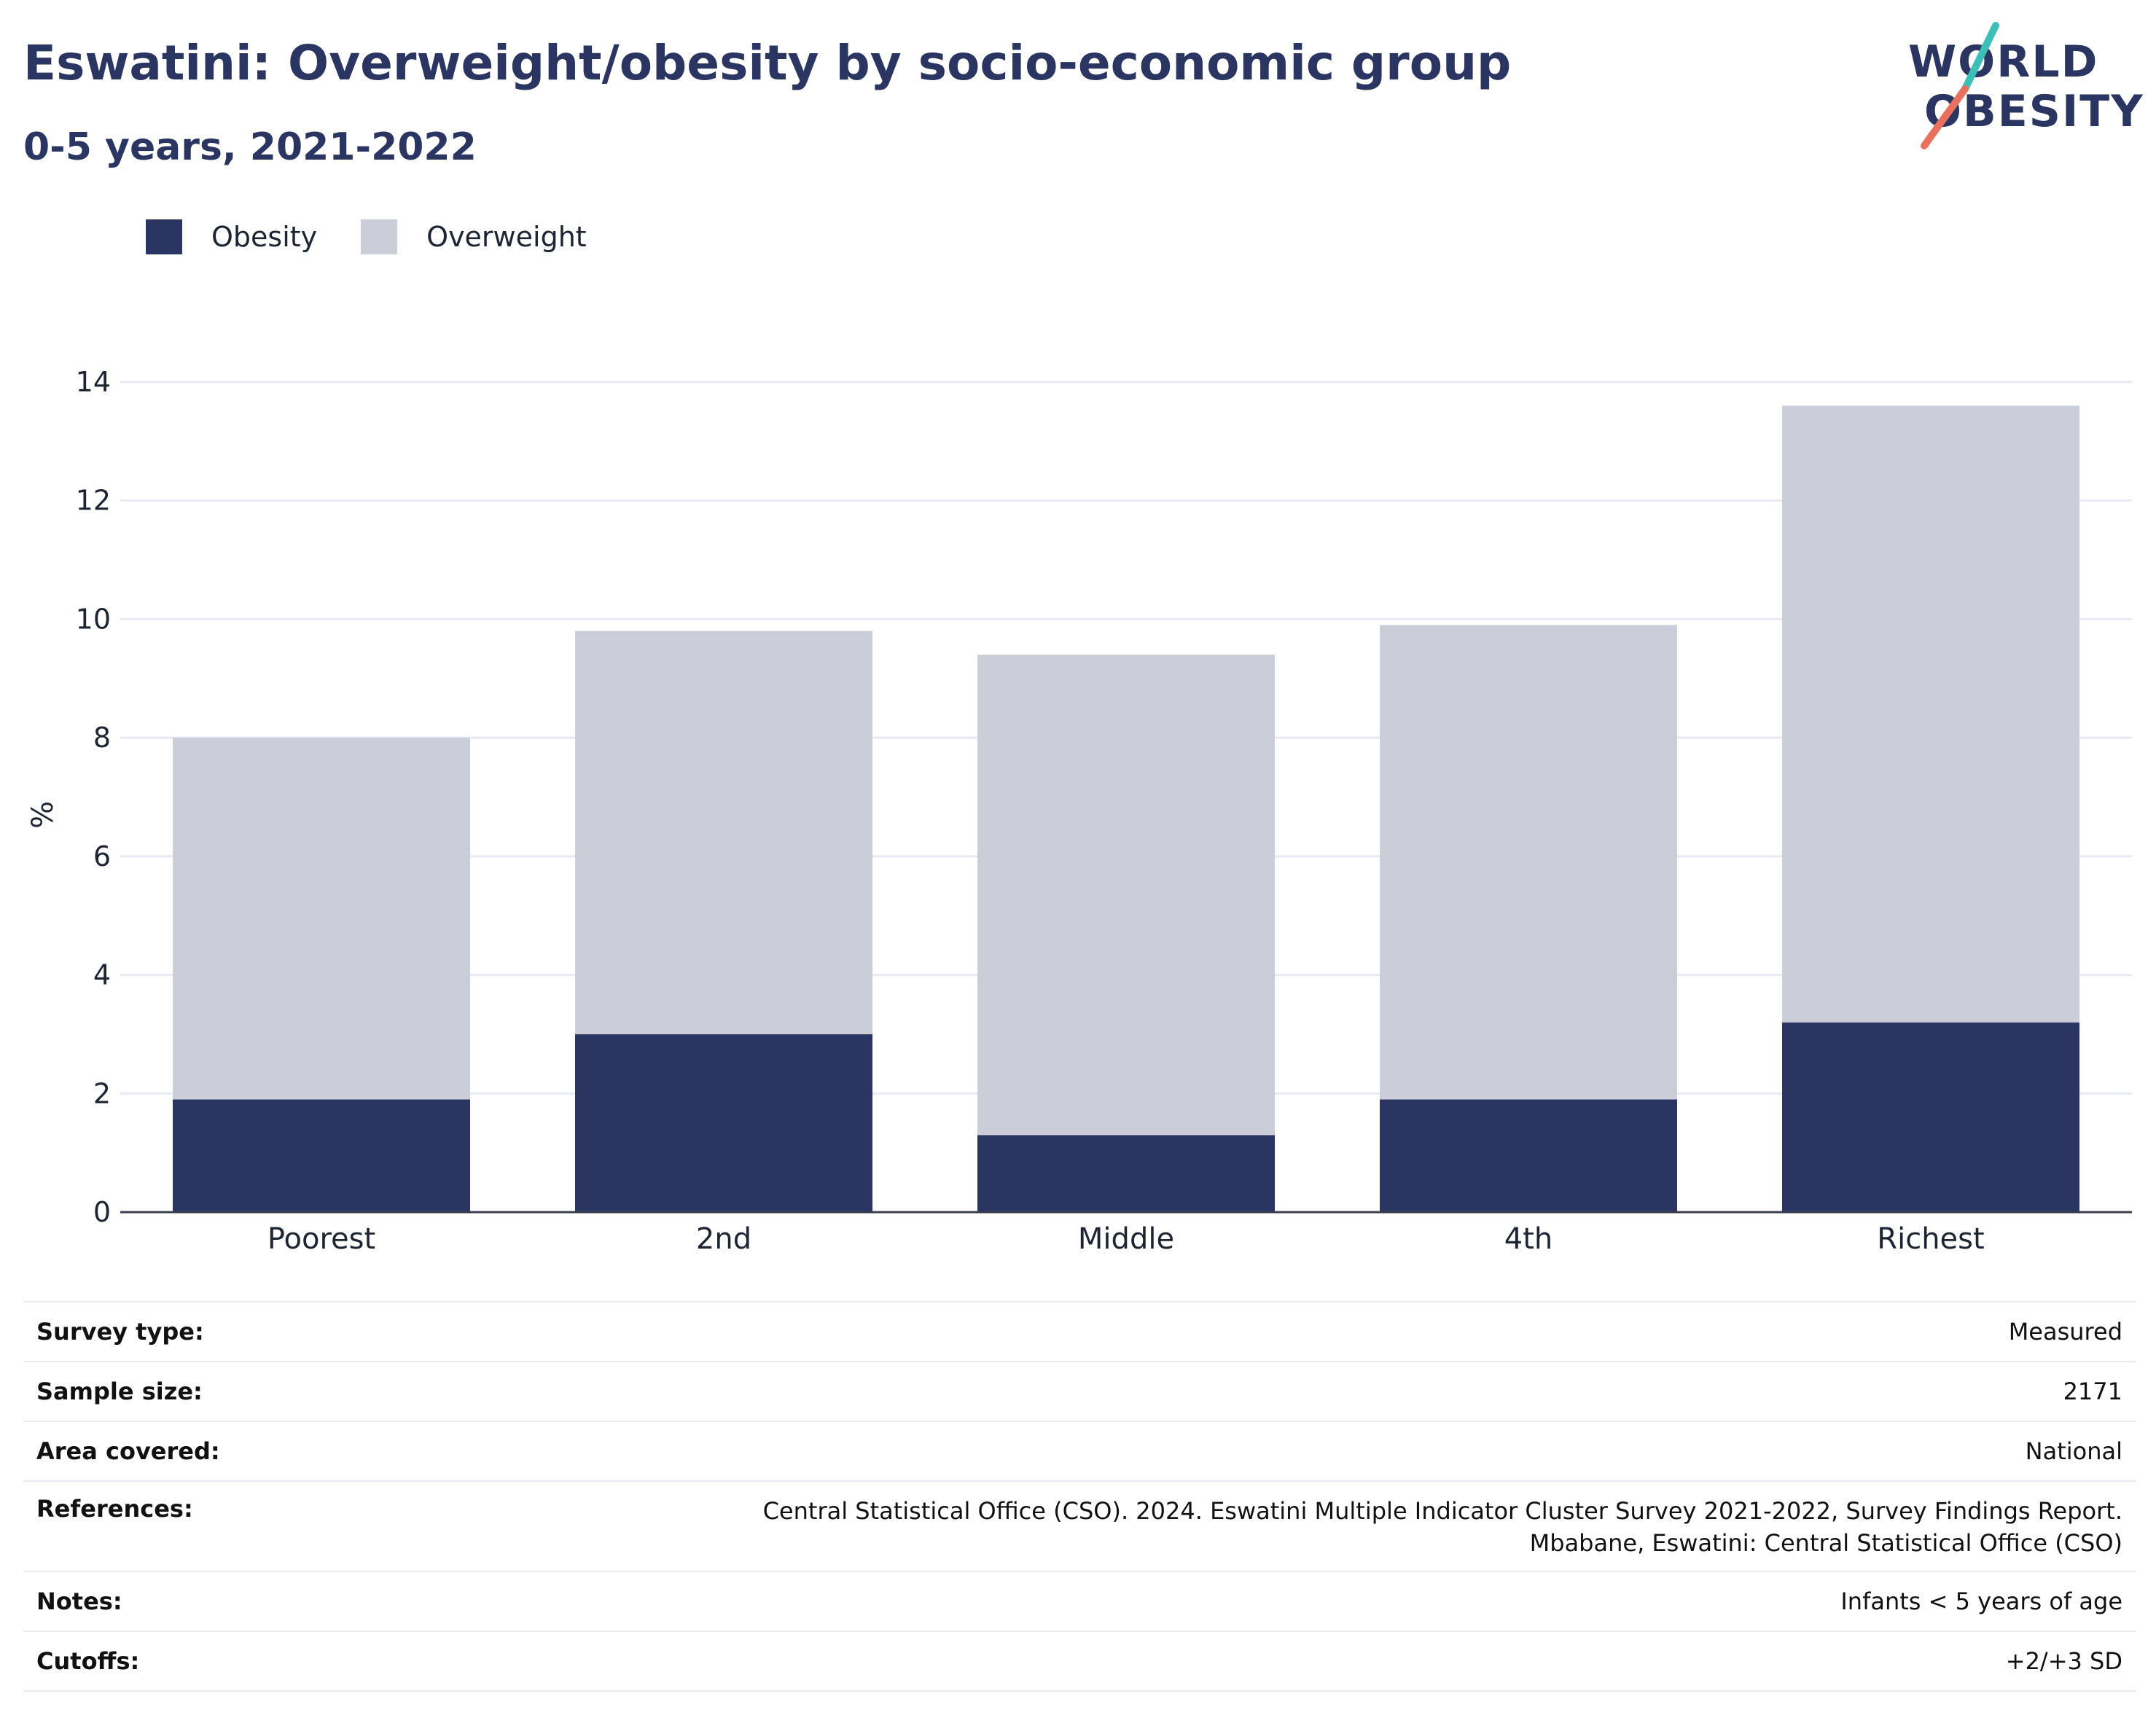 Image resolution: width=2156 pixels, height=1734 pixels. I want to click on legend-swatch-obesity, so click(164, 236).